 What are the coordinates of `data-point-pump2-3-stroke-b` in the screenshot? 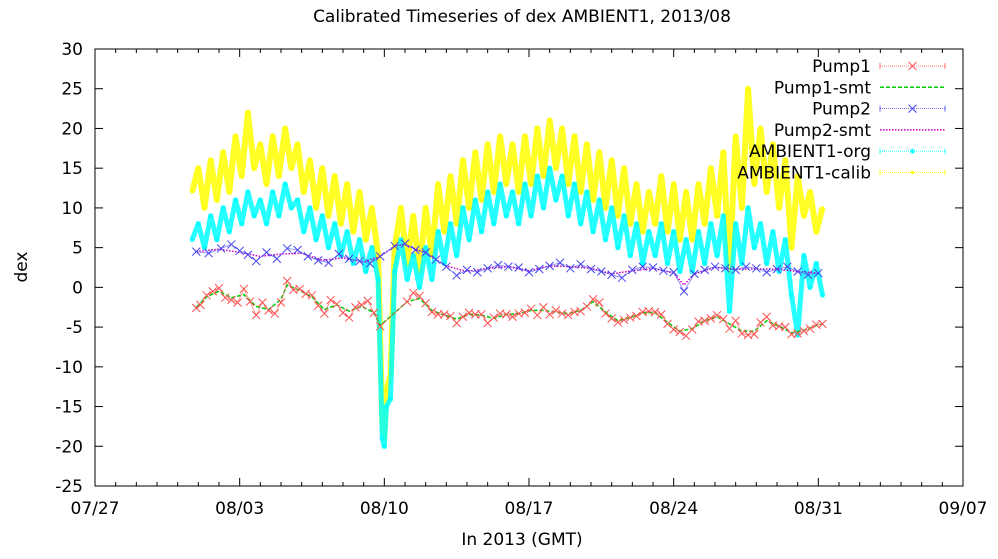 It's located at (231, 244).